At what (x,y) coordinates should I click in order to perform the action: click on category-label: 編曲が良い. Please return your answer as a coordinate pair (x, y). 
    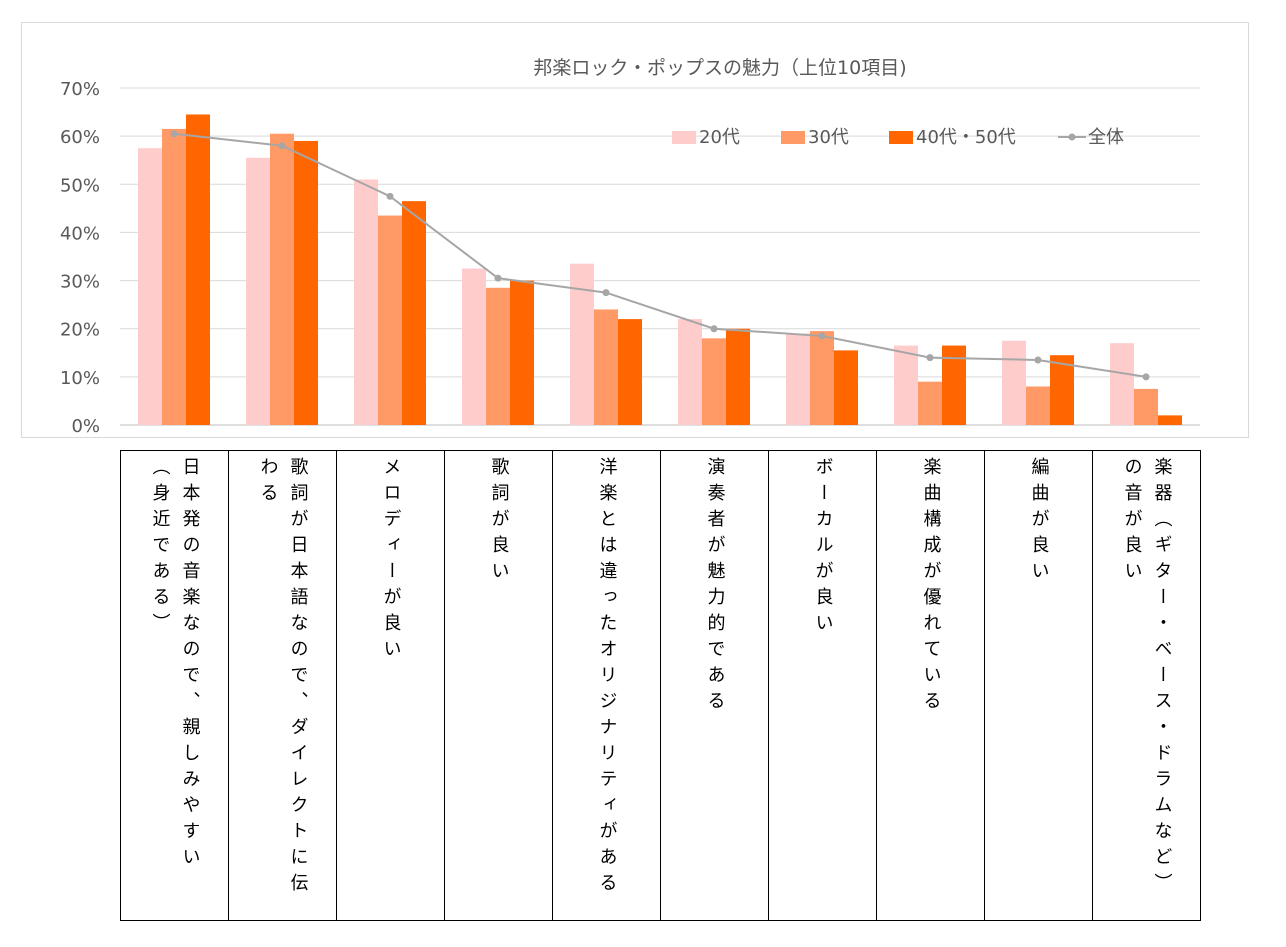
    Looking at the image, I should click on (1039, 522).